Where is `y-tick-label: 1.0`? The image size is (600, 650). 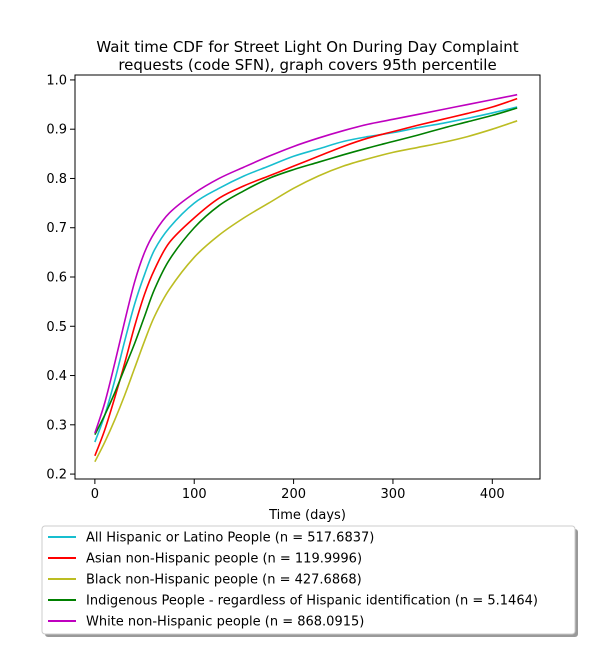
y-tick-label: 1.0 is located at coordinates (56, 80).